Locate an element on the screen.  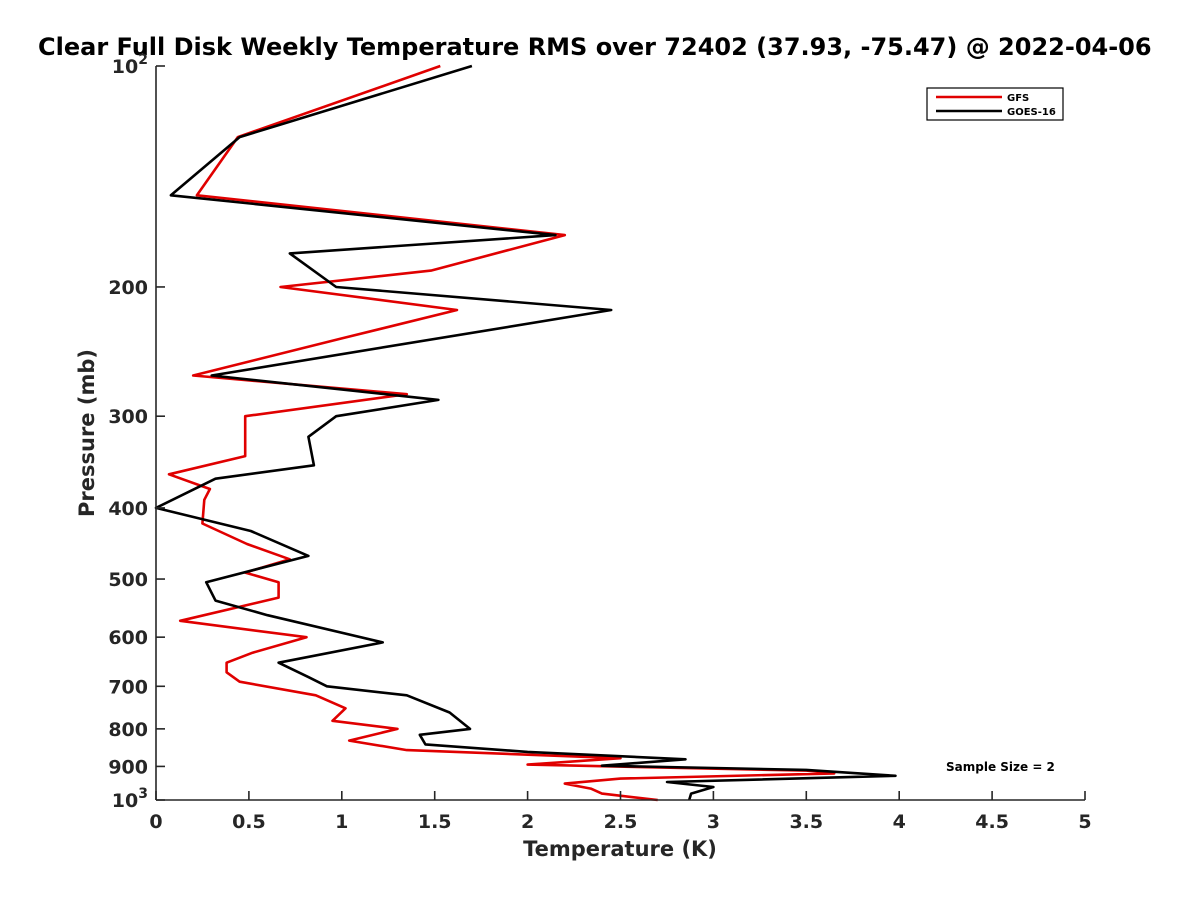
x-tick-label: 3.5 is located at coordinates (806, 822).